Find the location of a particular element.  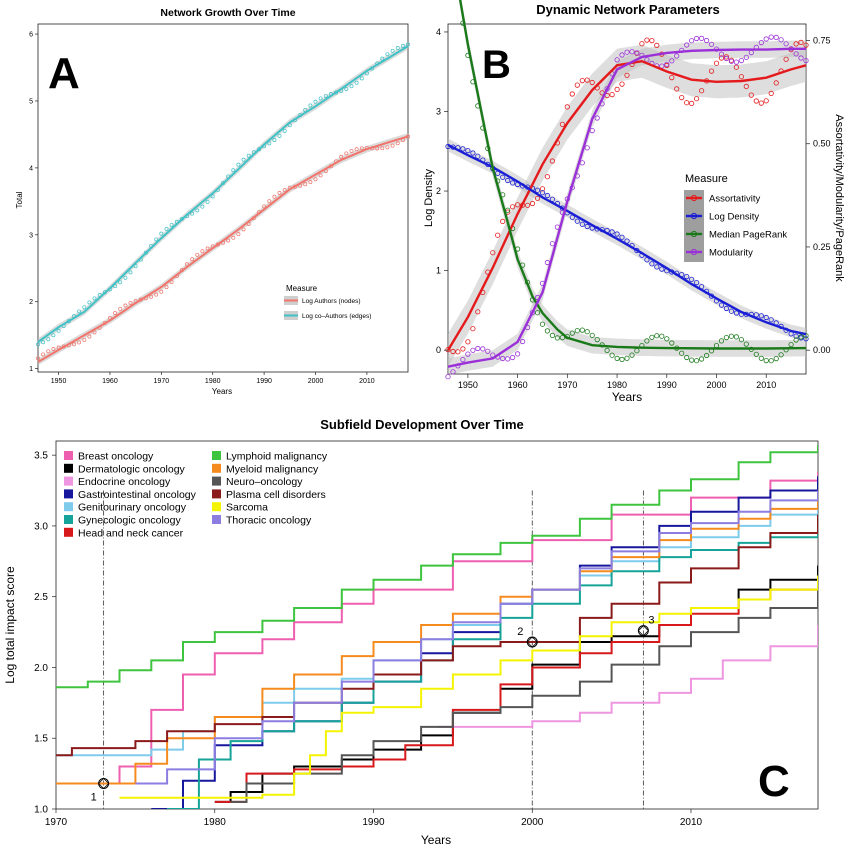

point-0-1985 is located at coordinates (238, 234).